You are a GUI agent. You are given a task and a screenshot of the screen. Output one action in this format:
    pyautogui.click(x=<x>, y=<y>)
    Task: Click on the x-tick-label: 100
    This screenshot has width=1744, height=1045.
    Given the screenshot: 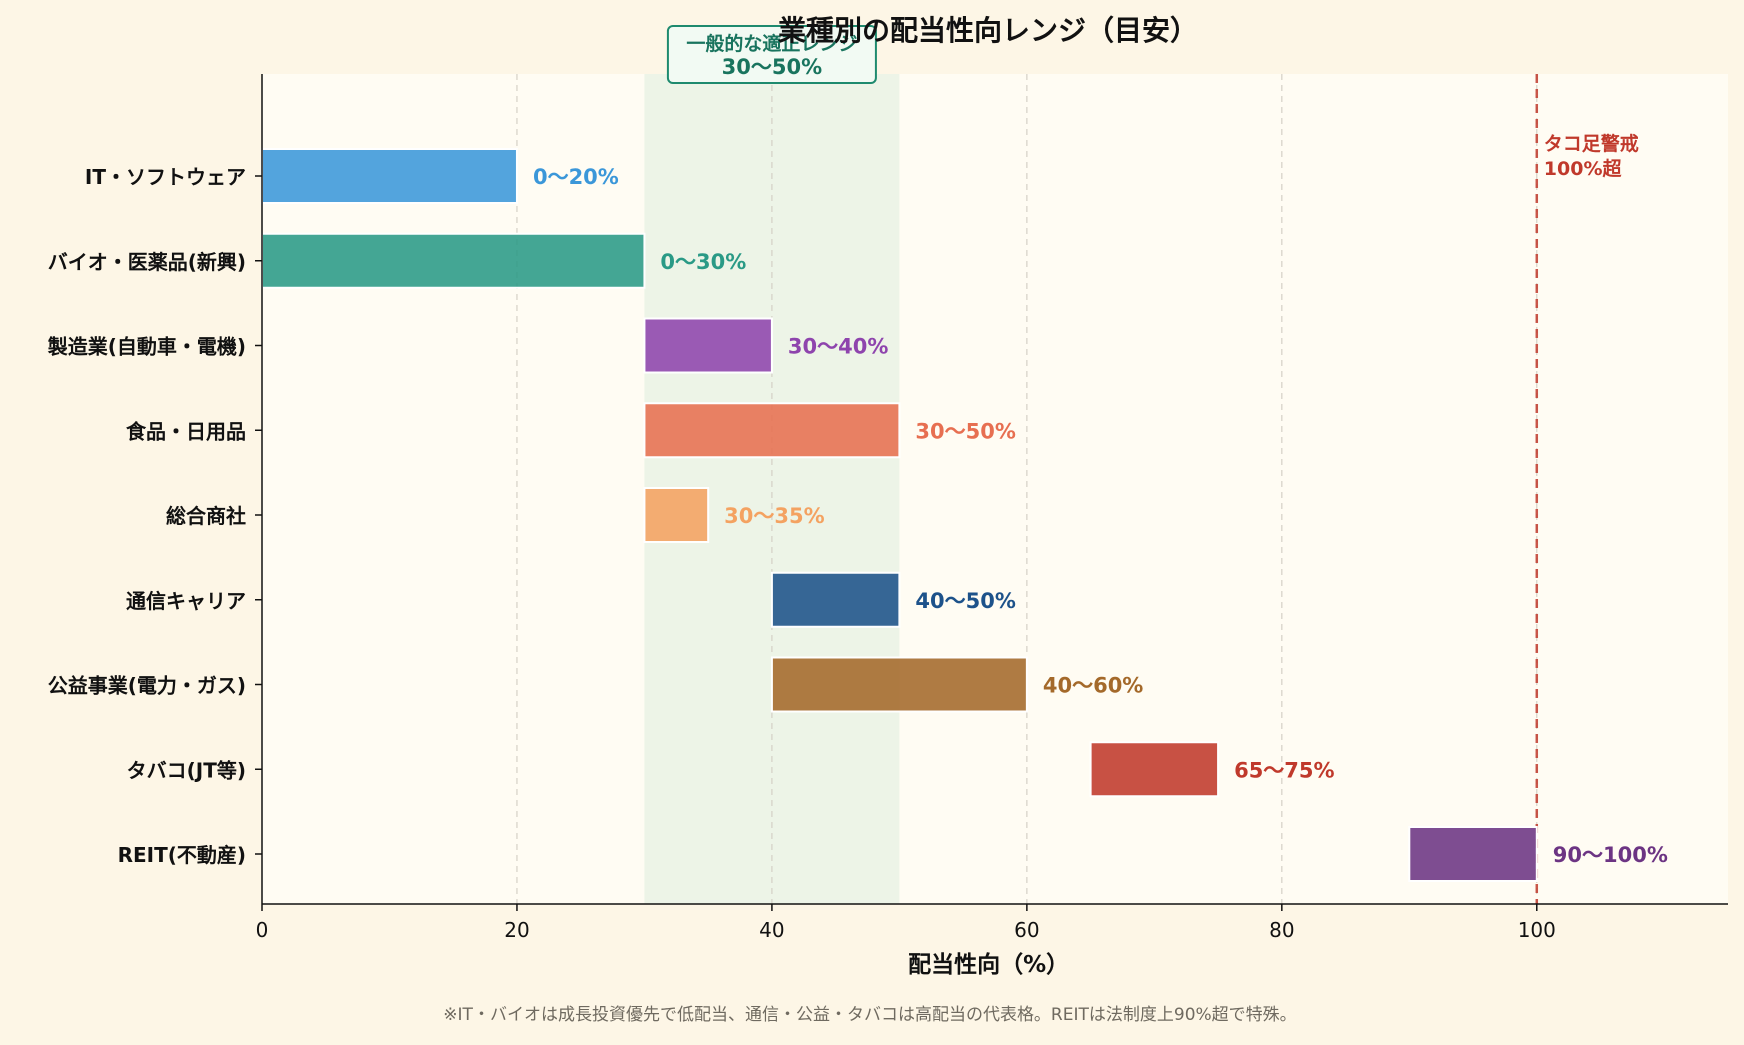 What is the action you would take?
    pyautogui.click(x=1537, y=930)
    